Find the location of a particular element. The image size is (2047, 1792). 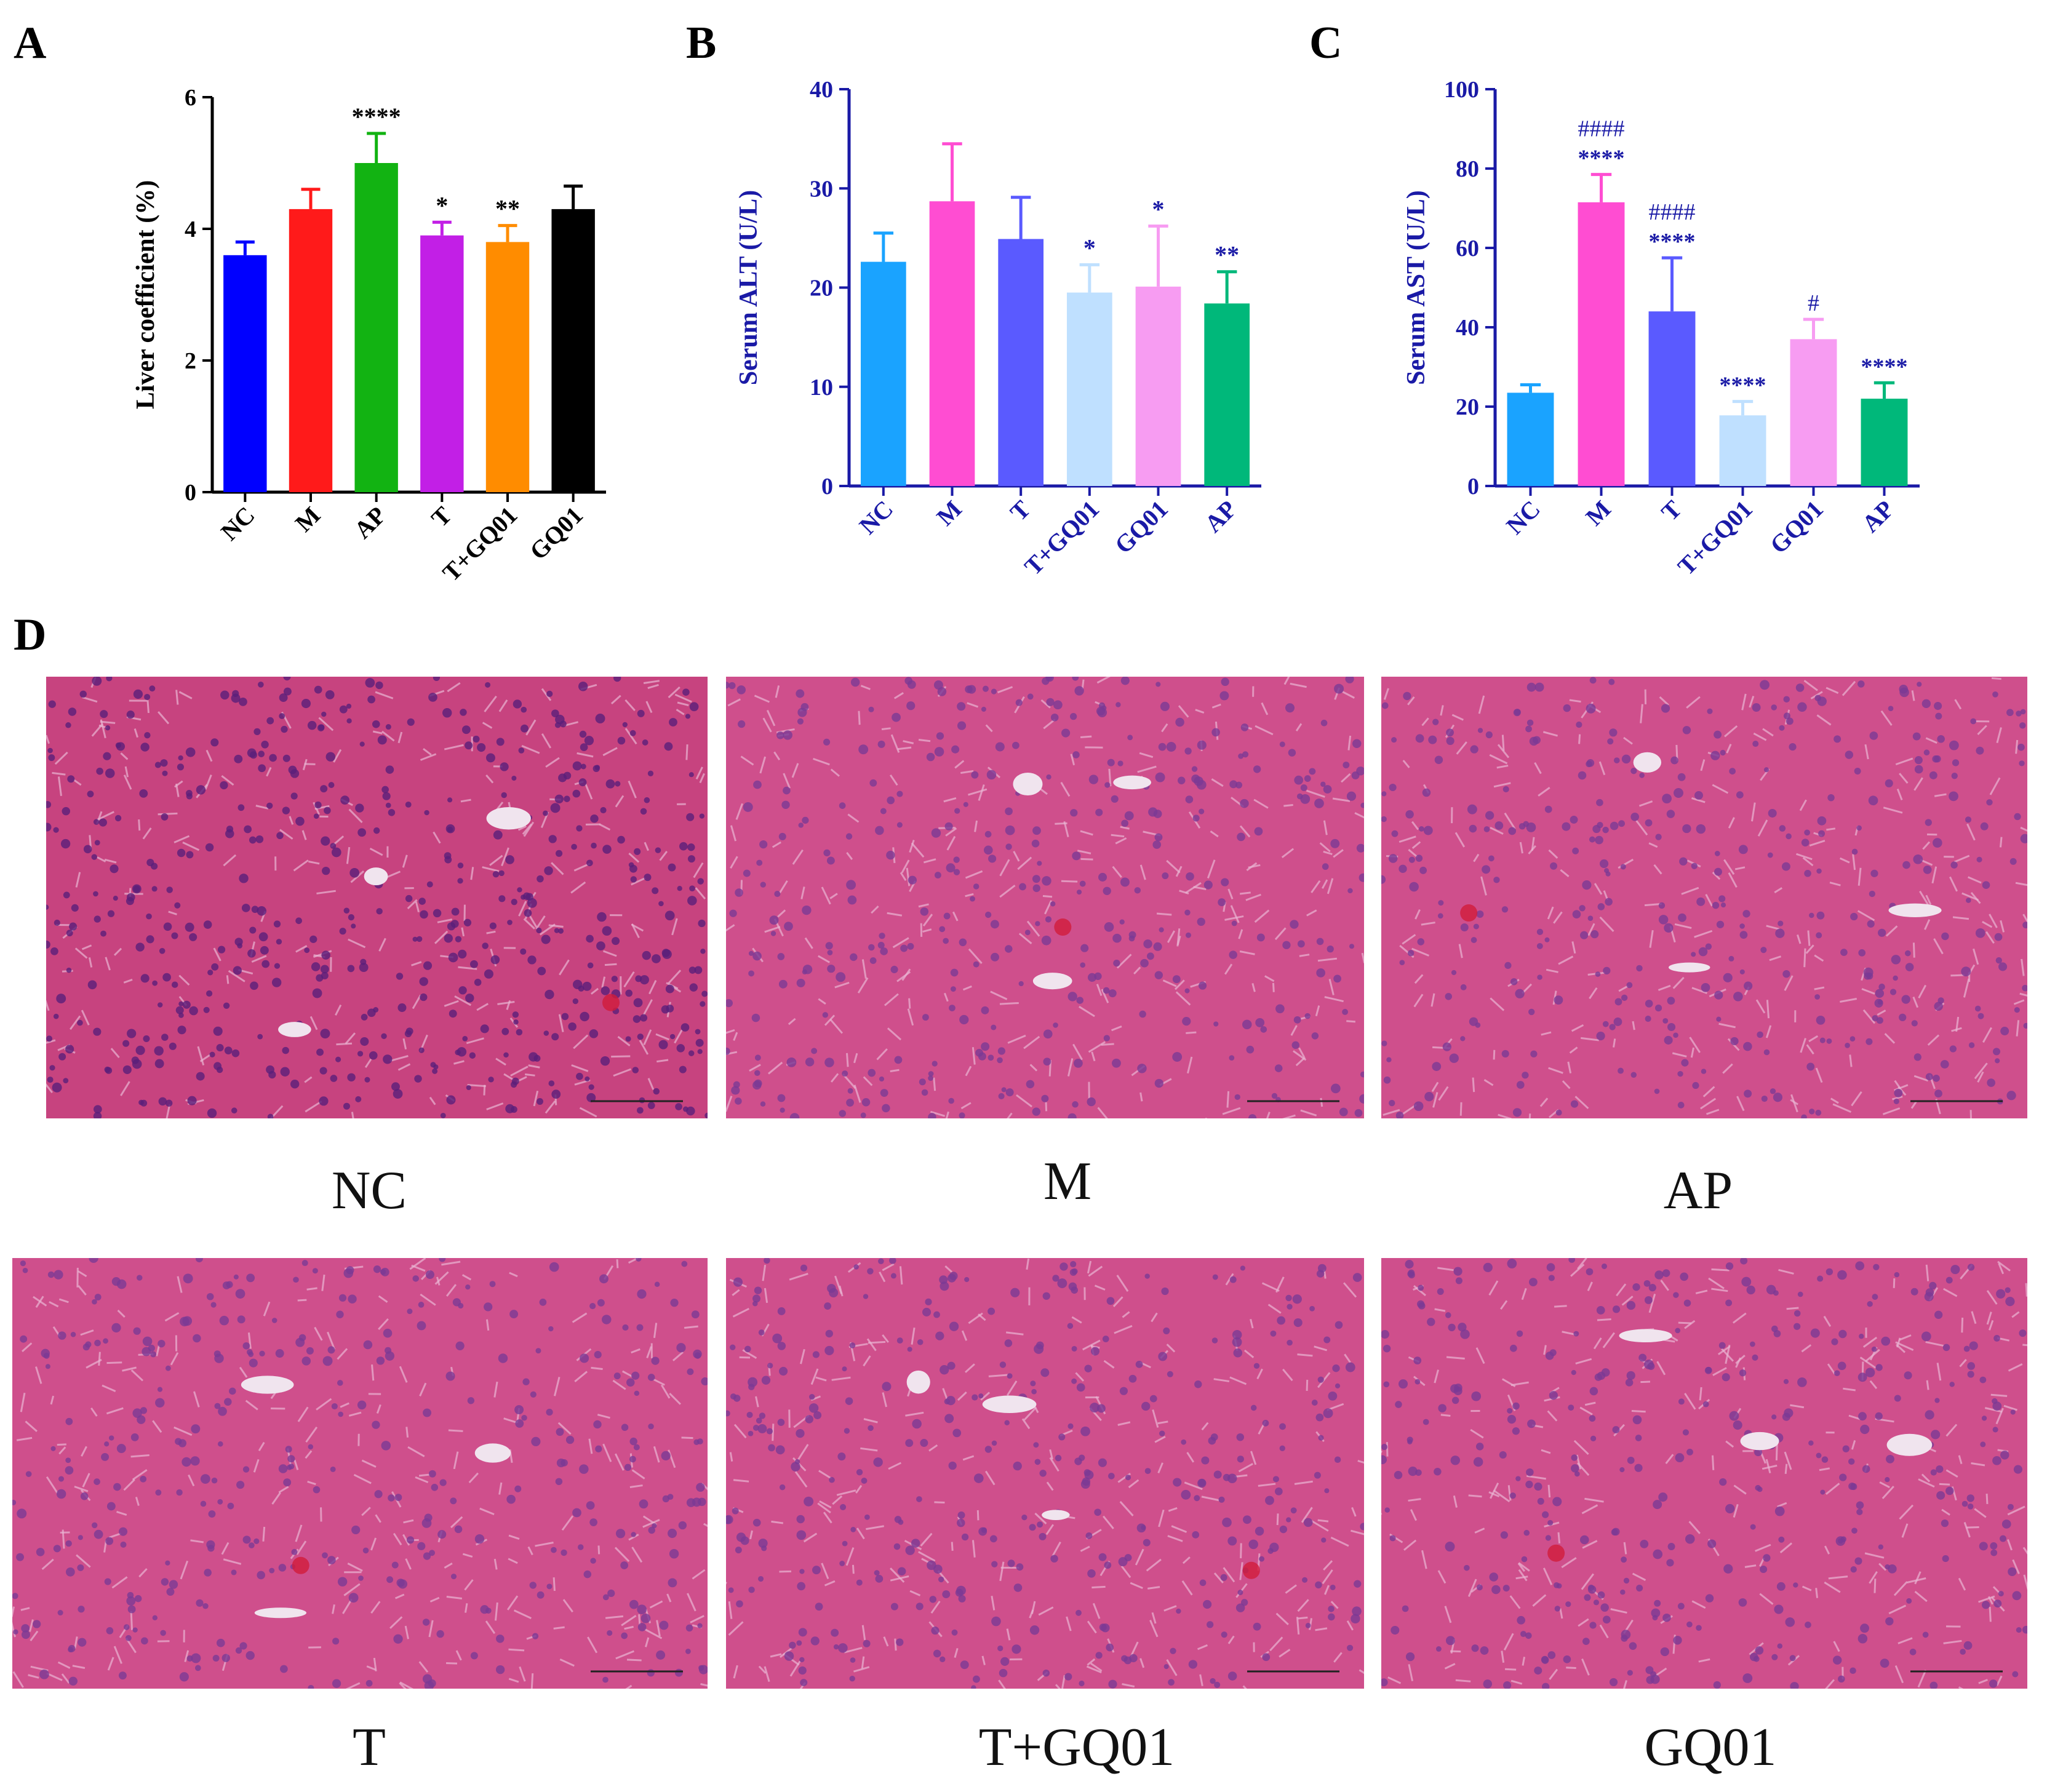

bar-m is located at coordinates (1601, 344).